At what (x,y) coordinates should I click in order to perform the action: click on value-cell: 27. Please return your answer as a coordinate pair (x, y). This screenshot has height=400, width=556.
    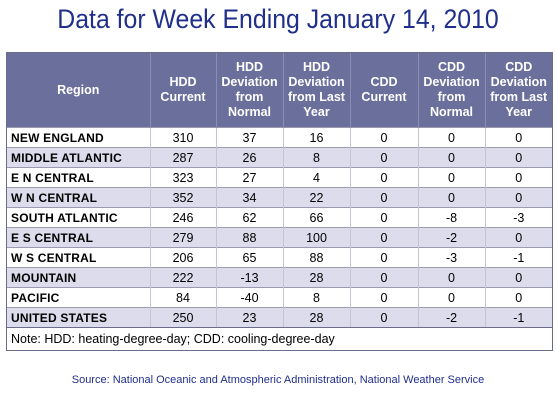
    Looking at the image, I should click on (250, 177).